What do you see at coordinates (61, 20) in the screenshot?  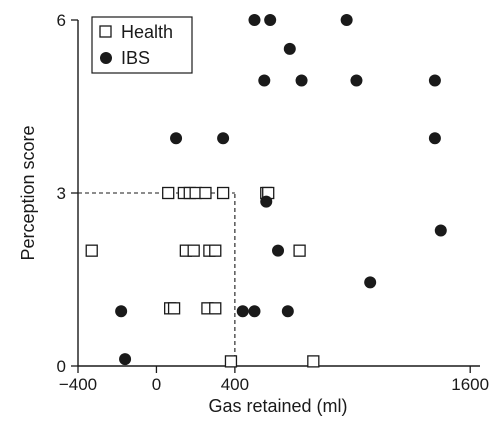 I see `y-tick-label: 6` at bounding box center [61, 20].